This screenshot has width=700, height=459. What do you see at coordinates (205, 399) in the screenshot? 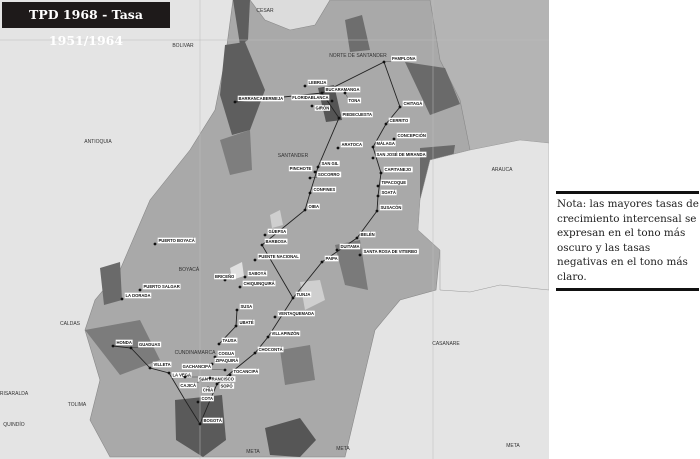
I see `city-marker: COTA` at bounding box center [205, 399].